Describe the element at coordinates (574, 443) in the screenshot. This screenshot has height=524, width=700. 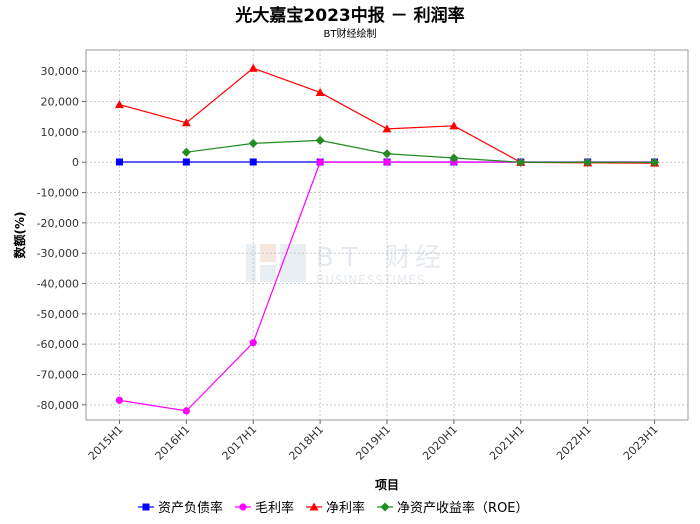
I see `x-tick-label: 2022H1` at that location.